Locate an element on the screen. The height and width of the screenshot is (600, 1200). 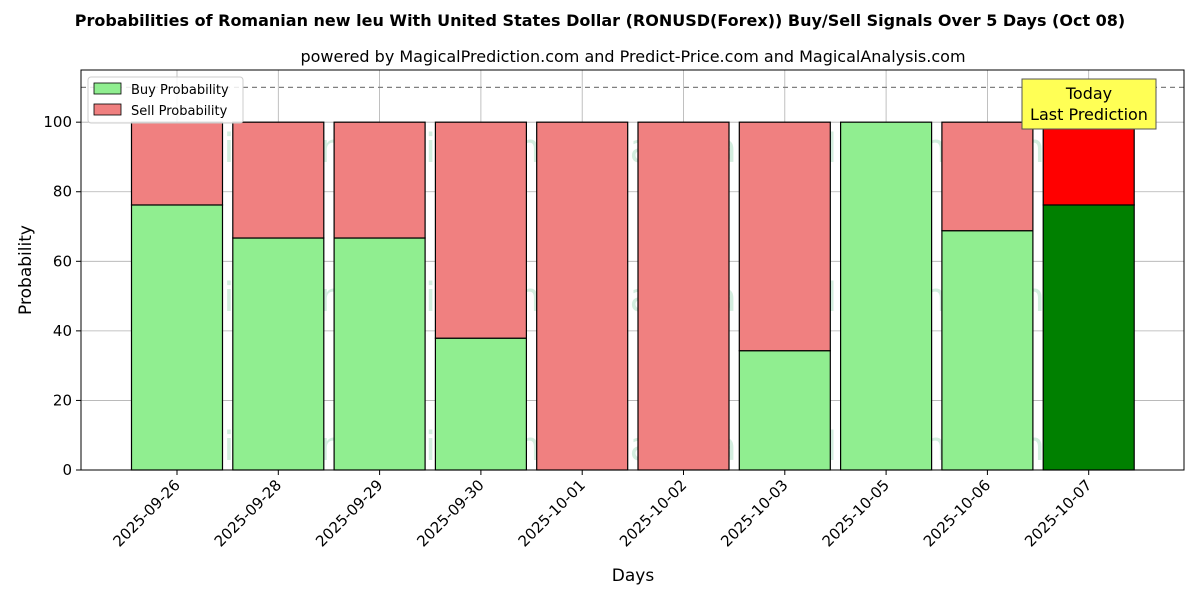
y-tick-label: 20 is located at coordinates (62, 400).